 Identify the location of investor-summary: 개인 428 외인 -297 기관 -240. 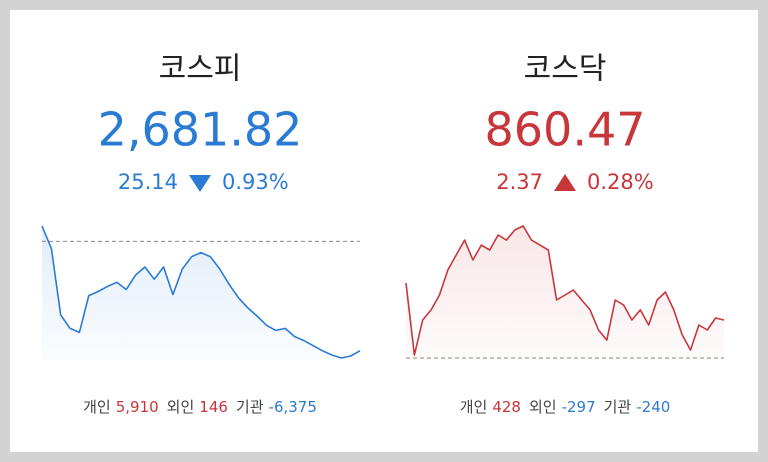
(565, 407).